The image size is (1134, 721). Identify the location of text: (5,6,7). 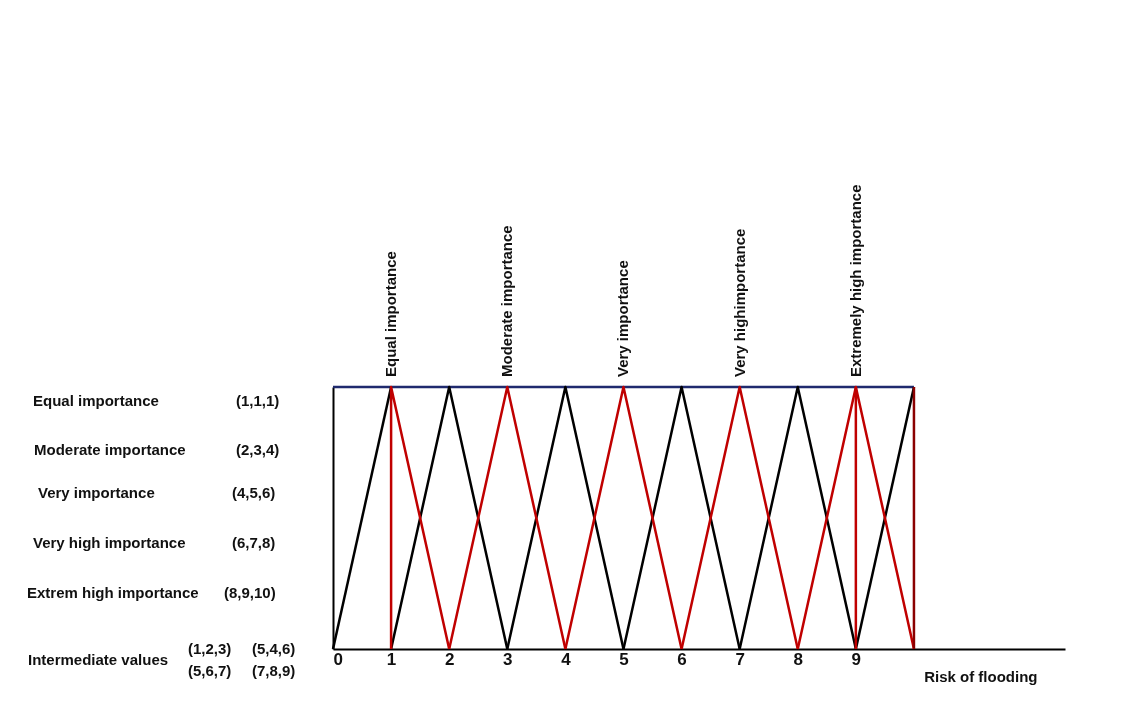
(210, 670).